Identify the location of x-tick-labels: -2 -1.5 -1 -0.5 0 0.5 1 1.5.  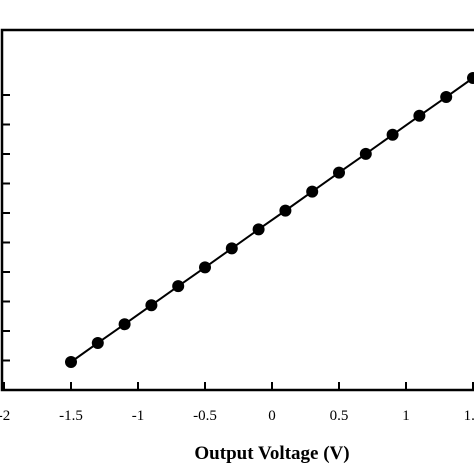
(237, 416).